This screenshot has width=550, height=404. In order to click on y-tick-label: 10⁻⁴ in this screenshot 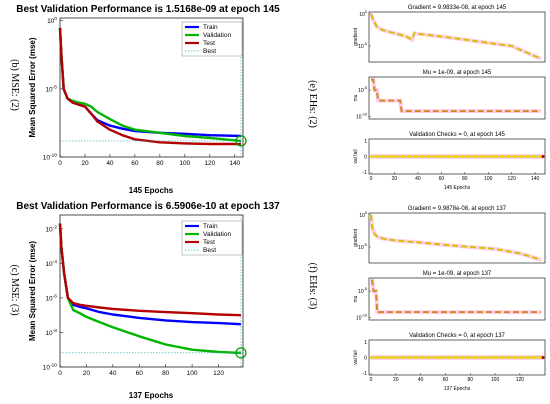, I will do `click(51, 263)`.